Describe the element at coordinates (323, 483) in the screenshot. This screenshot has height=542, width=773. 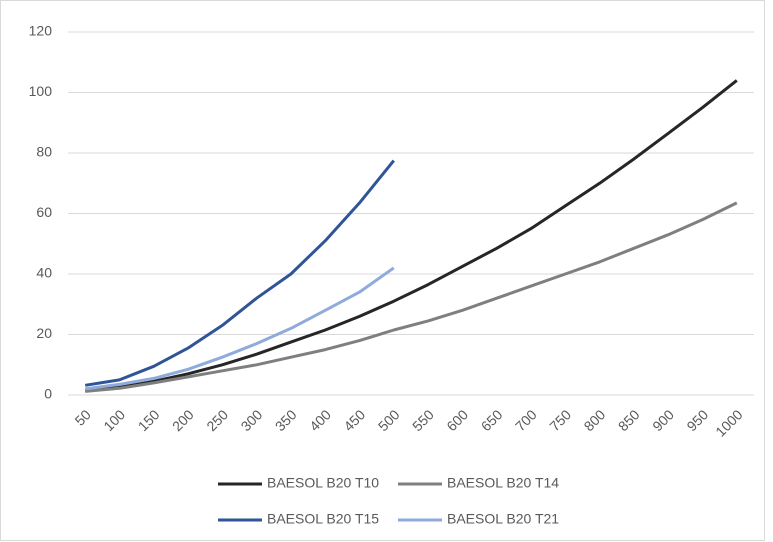
I see `legend-label: BAESOL B20 T10` at that location.